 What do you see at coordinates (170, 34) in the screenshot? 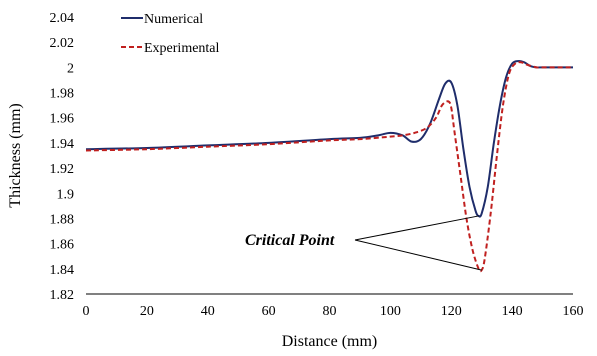
I see `legend: Numerical Experimental` at bounding box center [170, 34].